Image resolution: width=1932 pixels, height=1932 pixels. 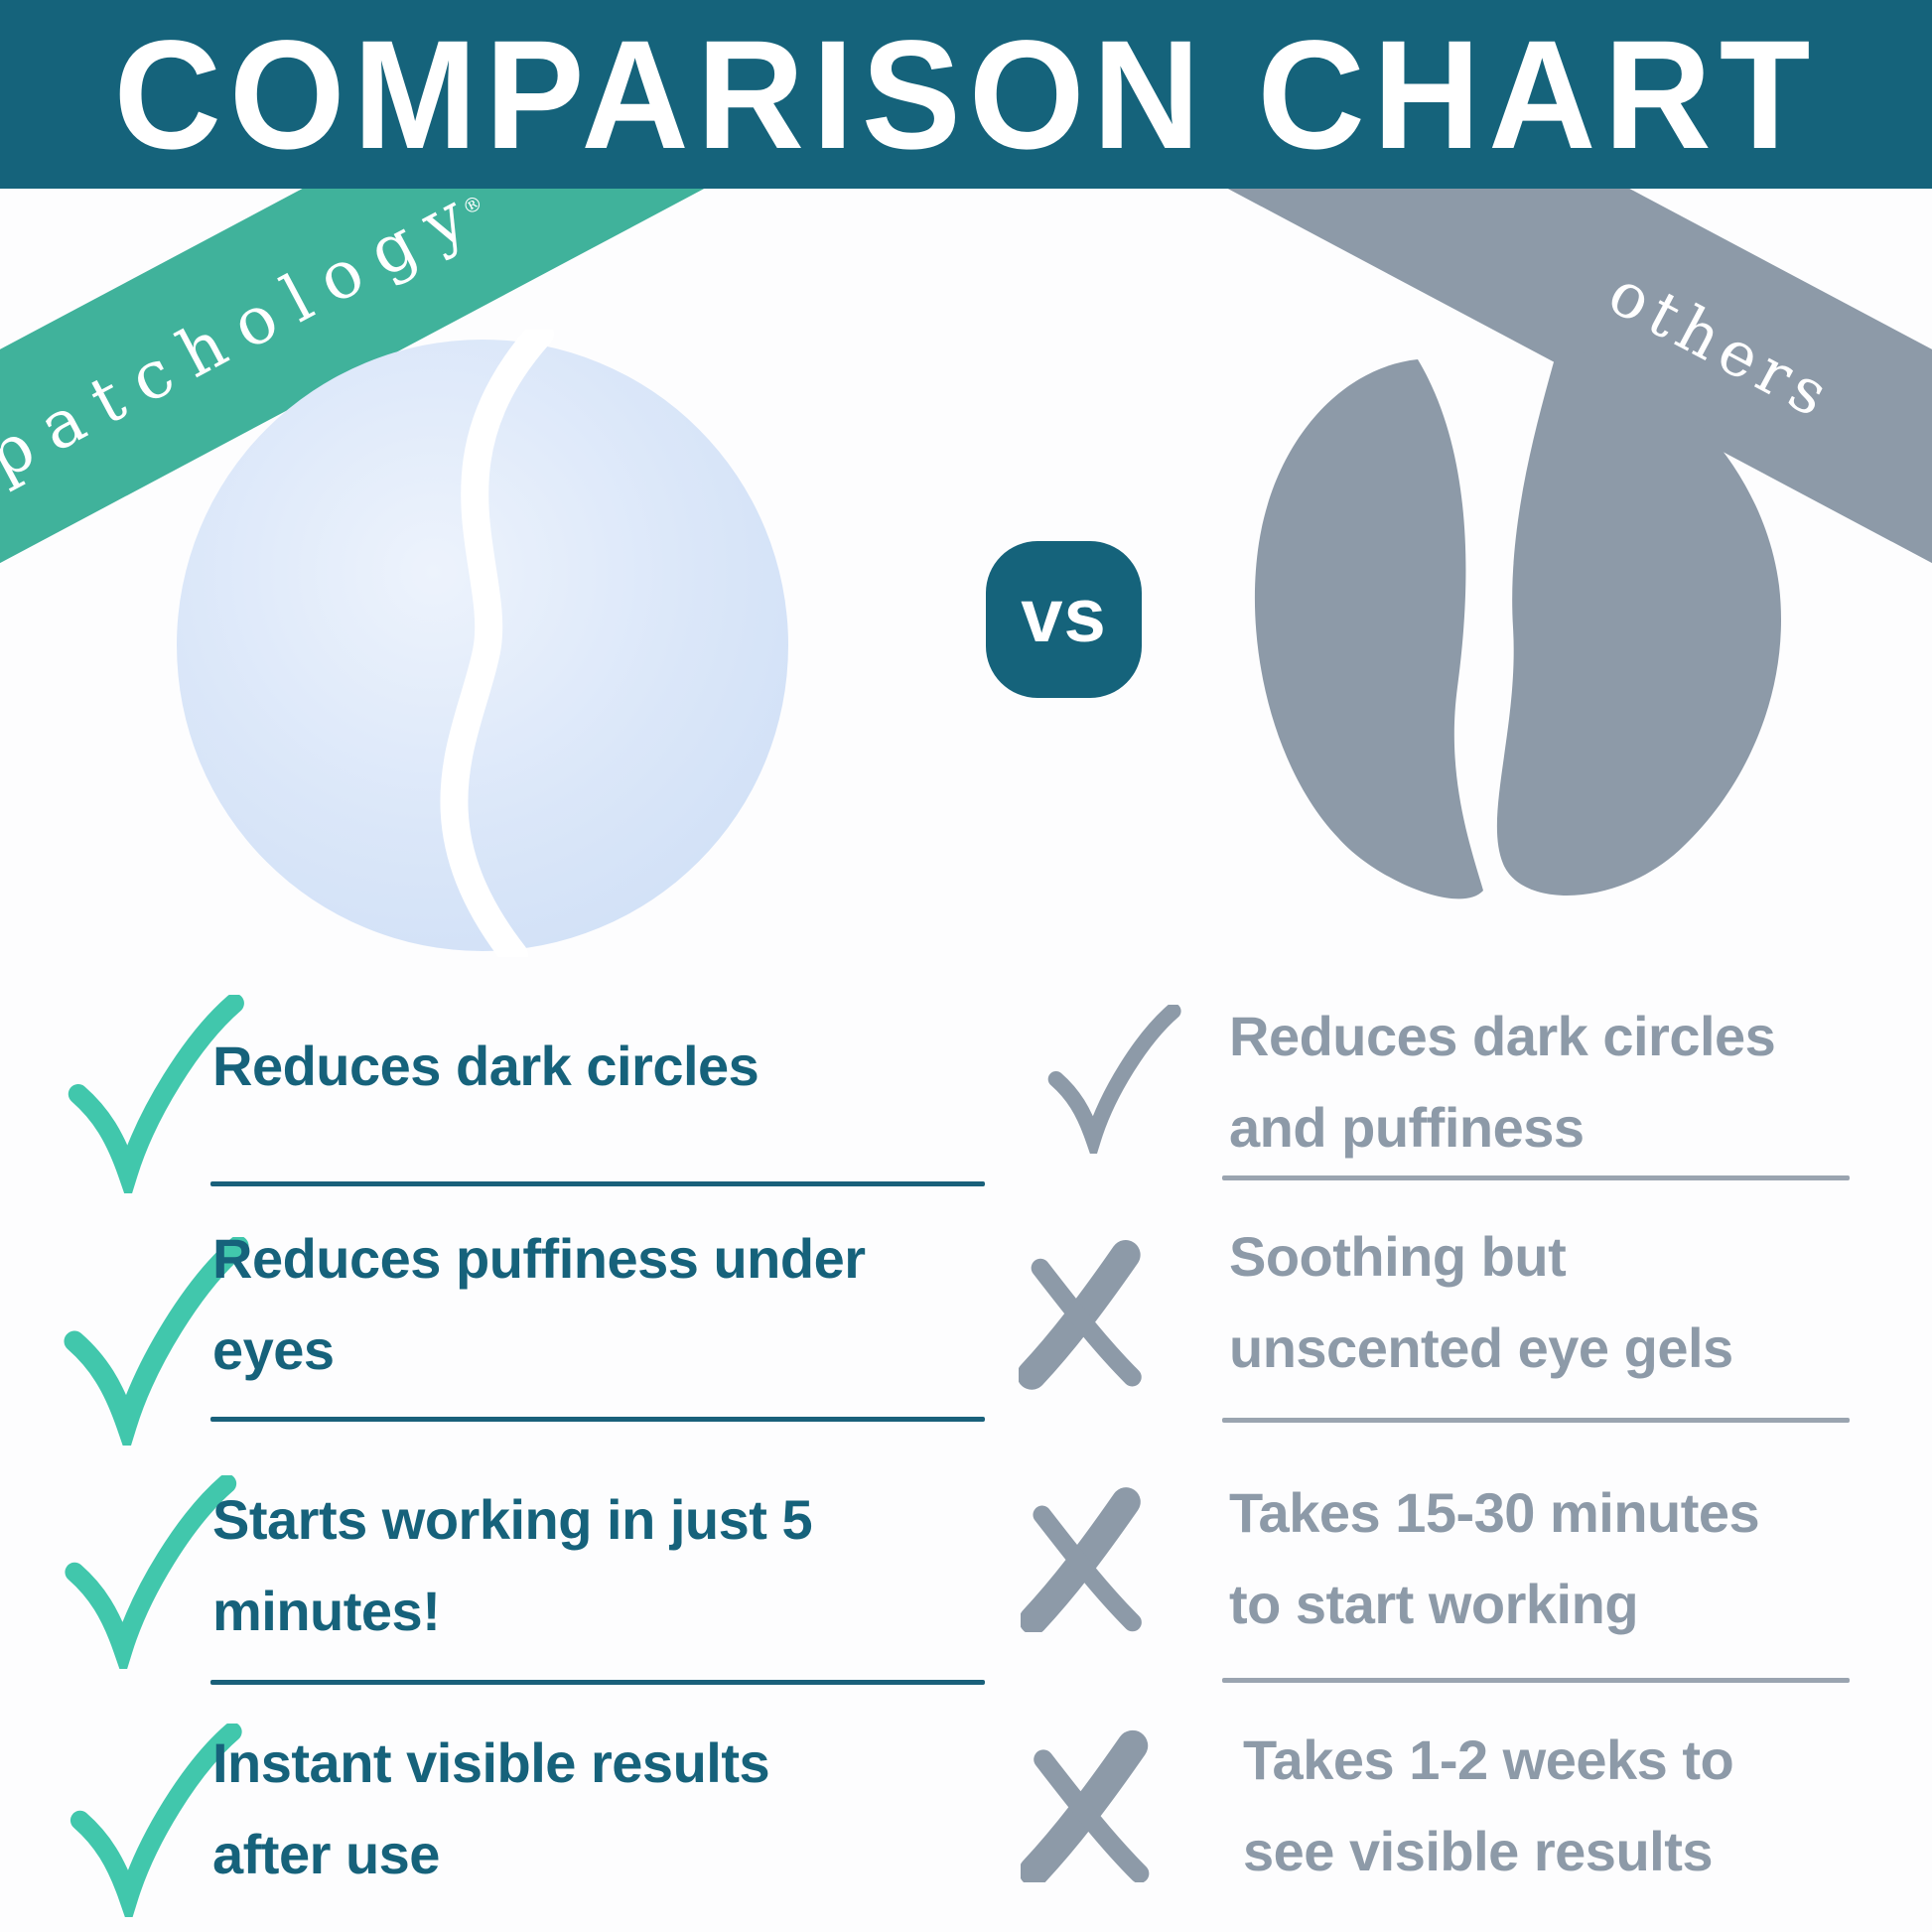 I want to click on feature-text: Reduces puffiness under eyes, so click(x=539, y=1304).